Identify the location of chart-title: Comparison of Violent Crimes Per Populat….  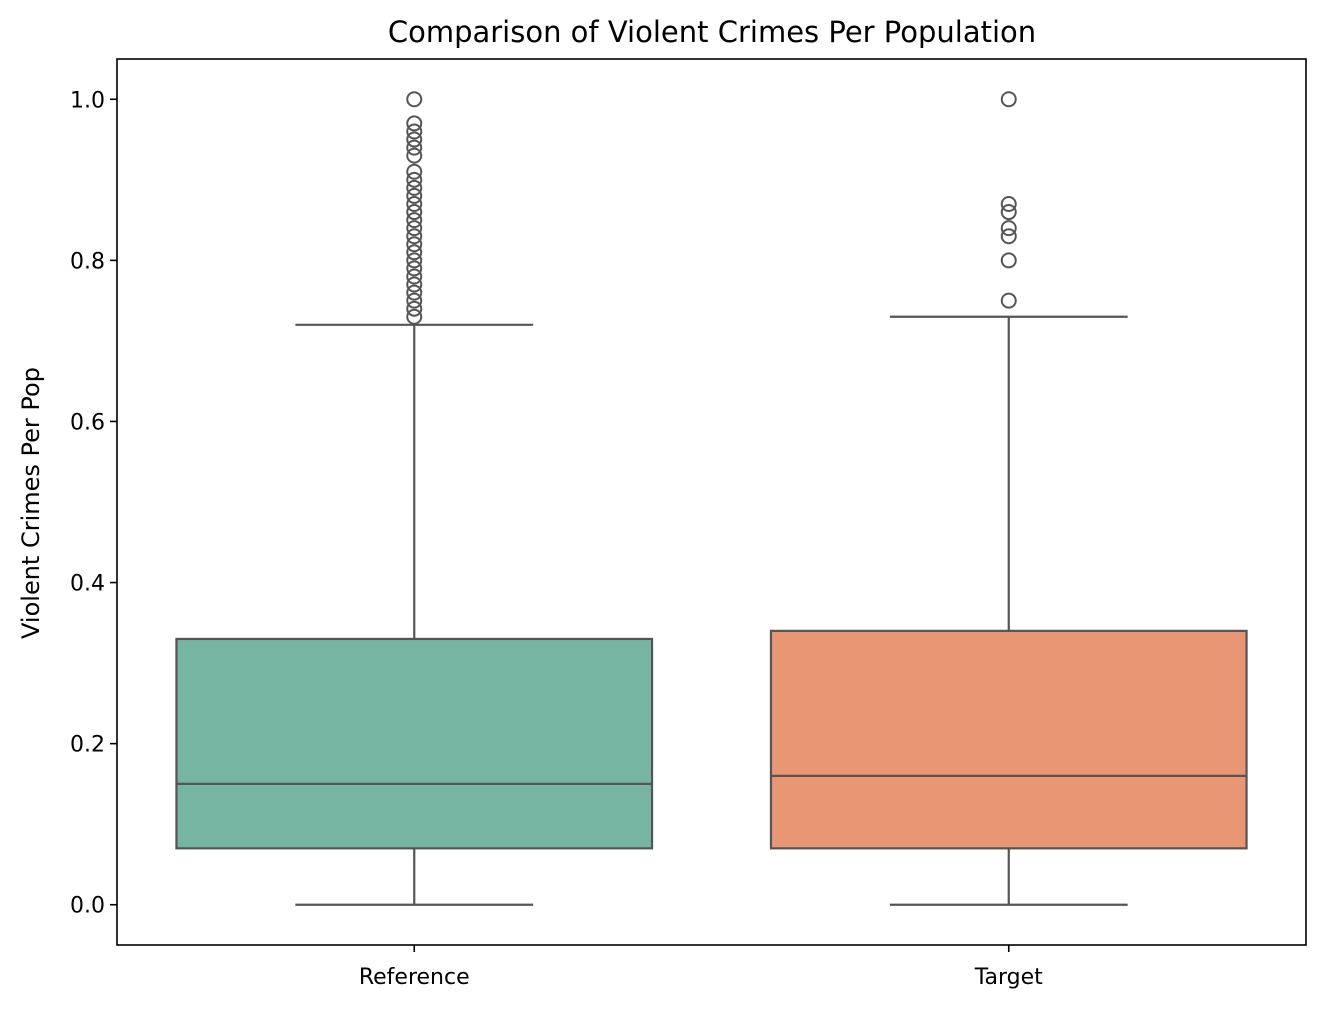
(712, 32).